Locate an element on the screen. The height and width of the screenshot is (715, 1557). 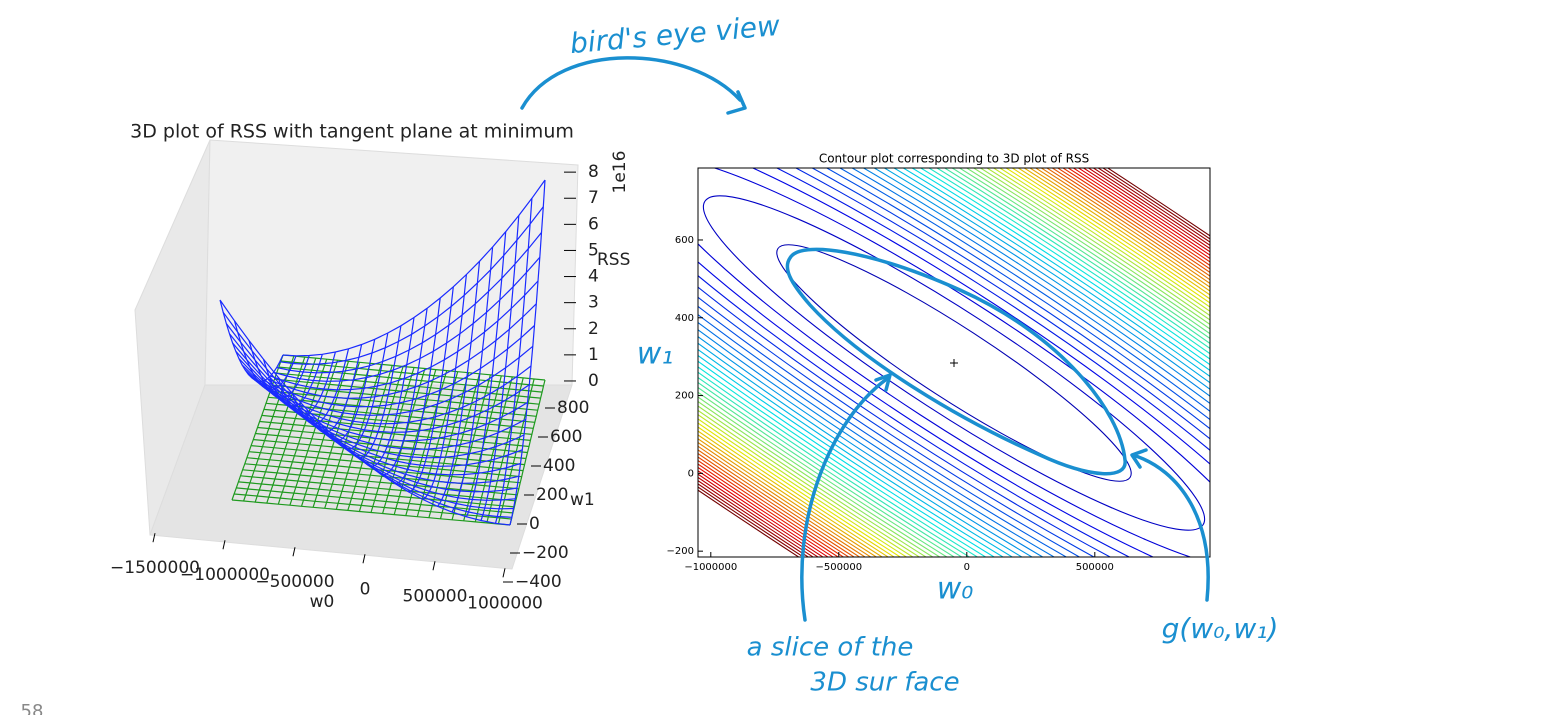
annotation: 3D sur face is located at coordinates (884, 683).